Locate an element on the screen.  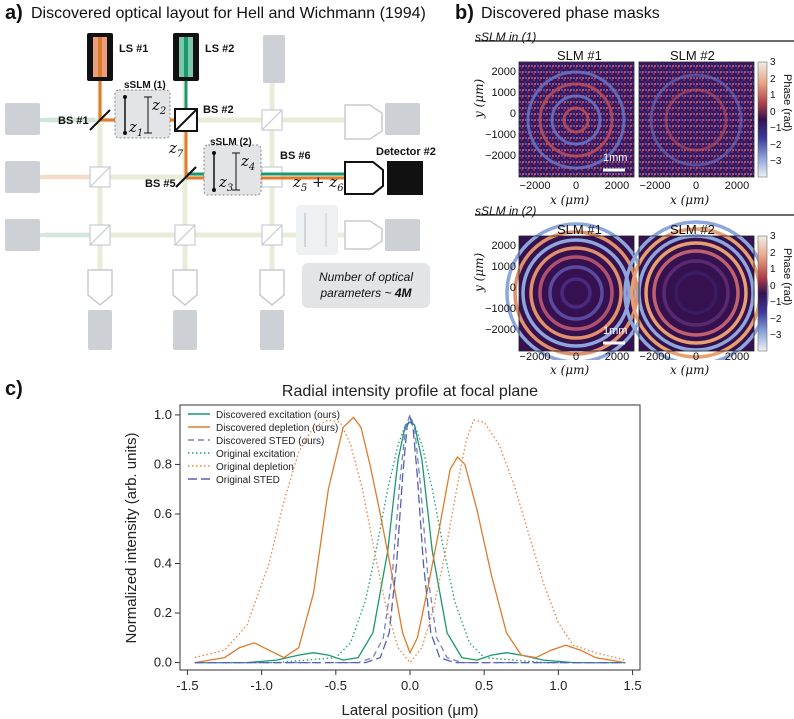
z1-label: z1 is located at coordinates (136, 128).